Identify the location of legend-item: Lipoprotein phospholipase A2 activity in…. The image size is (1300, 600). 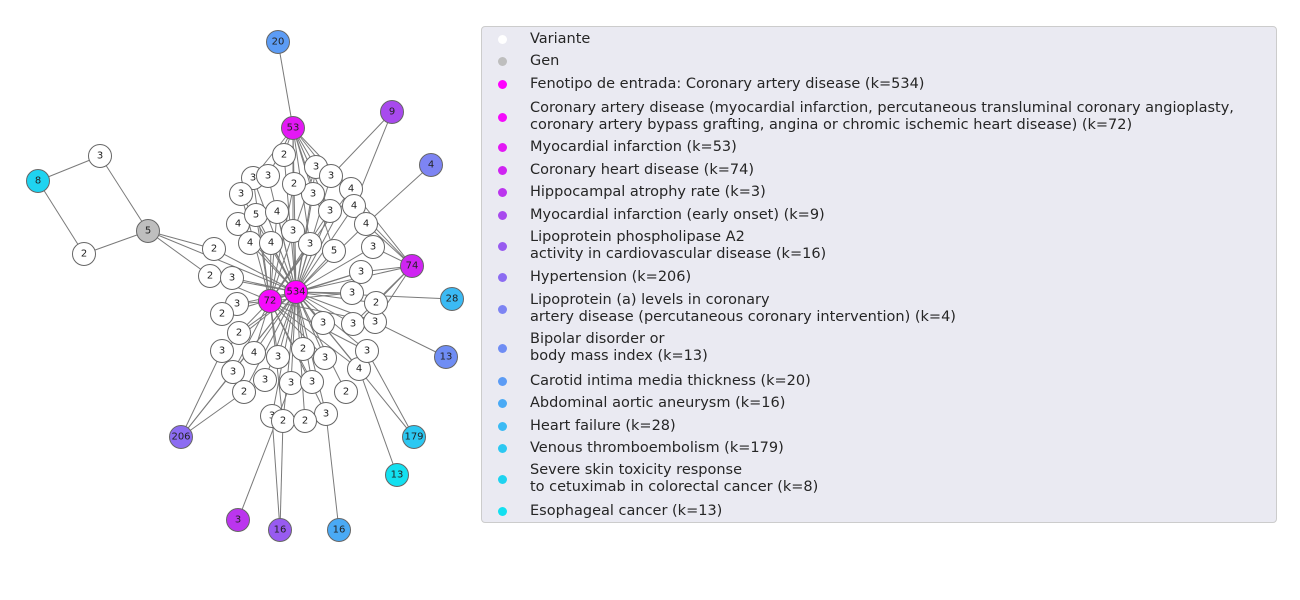
(880, 246).